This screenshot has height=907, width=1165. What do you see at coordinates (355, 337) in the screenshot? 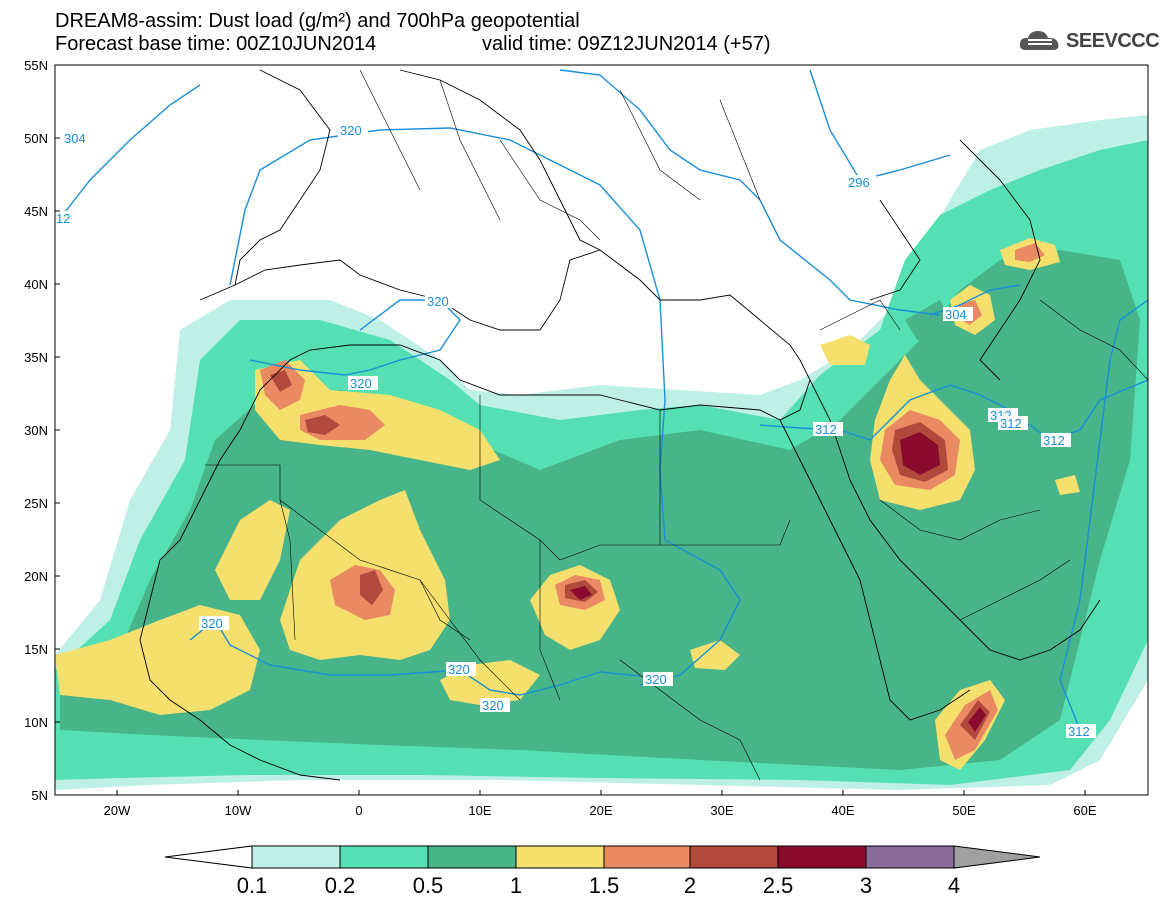
I see `contour-line-320b` at bounding box center [355, 337].